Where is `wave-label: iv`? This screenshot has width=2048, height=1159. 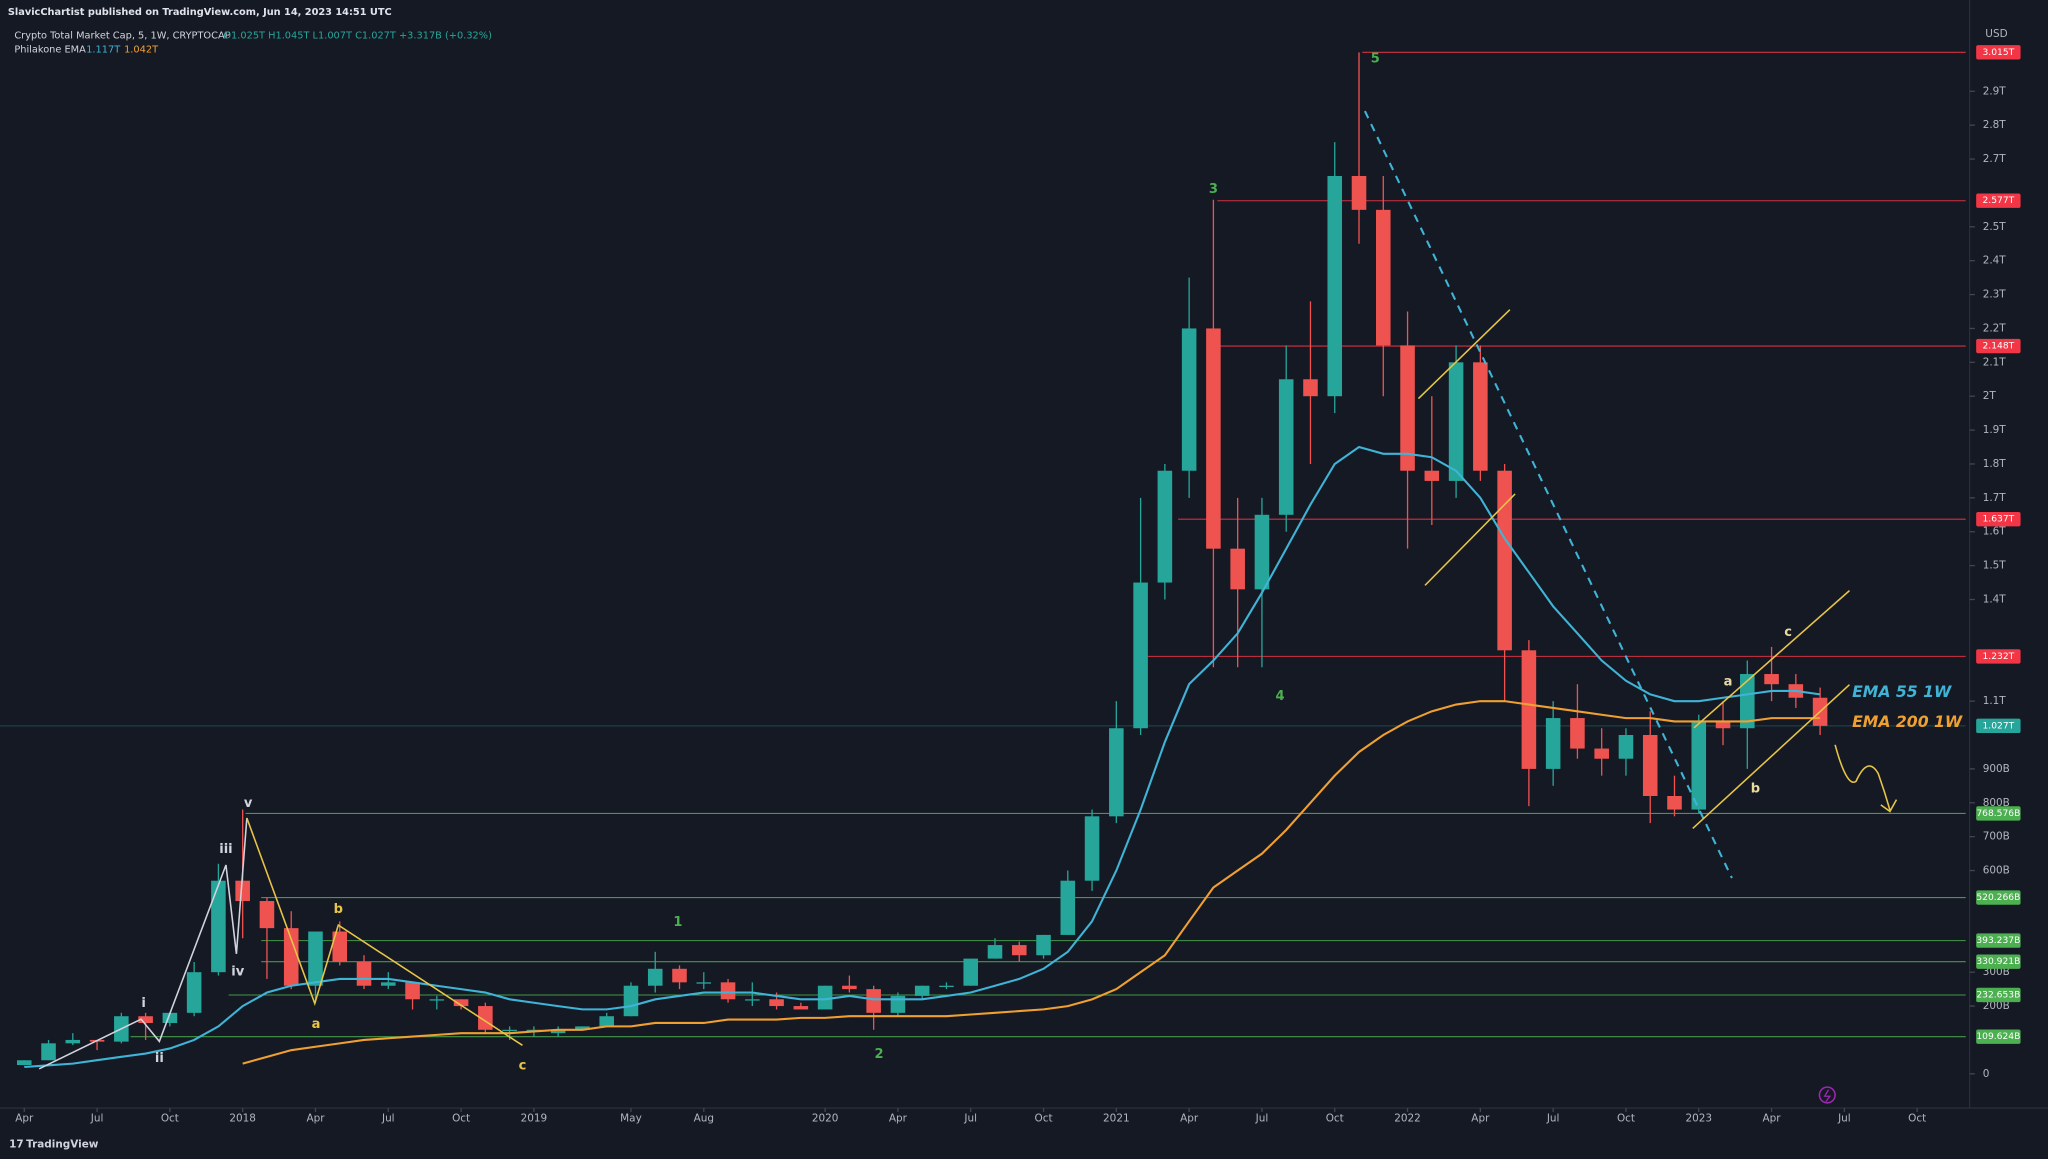 wave-label: iv is located at coordinates (237, 972).